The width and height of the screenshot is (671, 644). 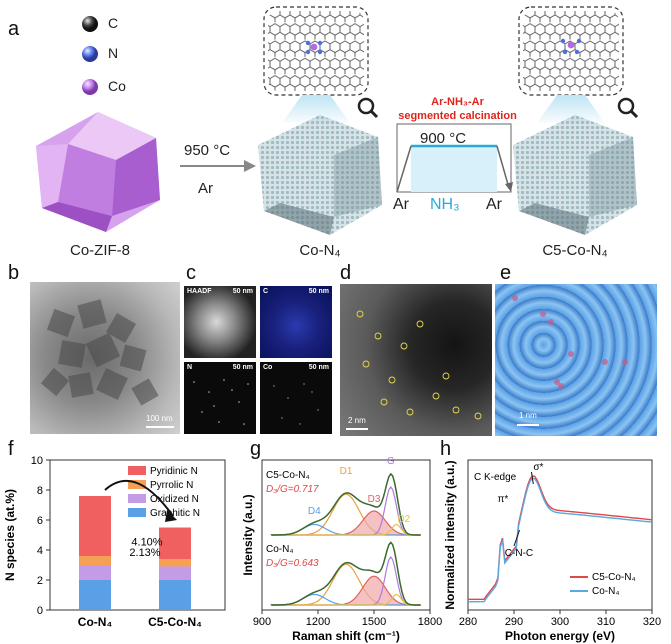 I want to click on calcination-title-2: segmented calcination, so click(x=457, y=116).